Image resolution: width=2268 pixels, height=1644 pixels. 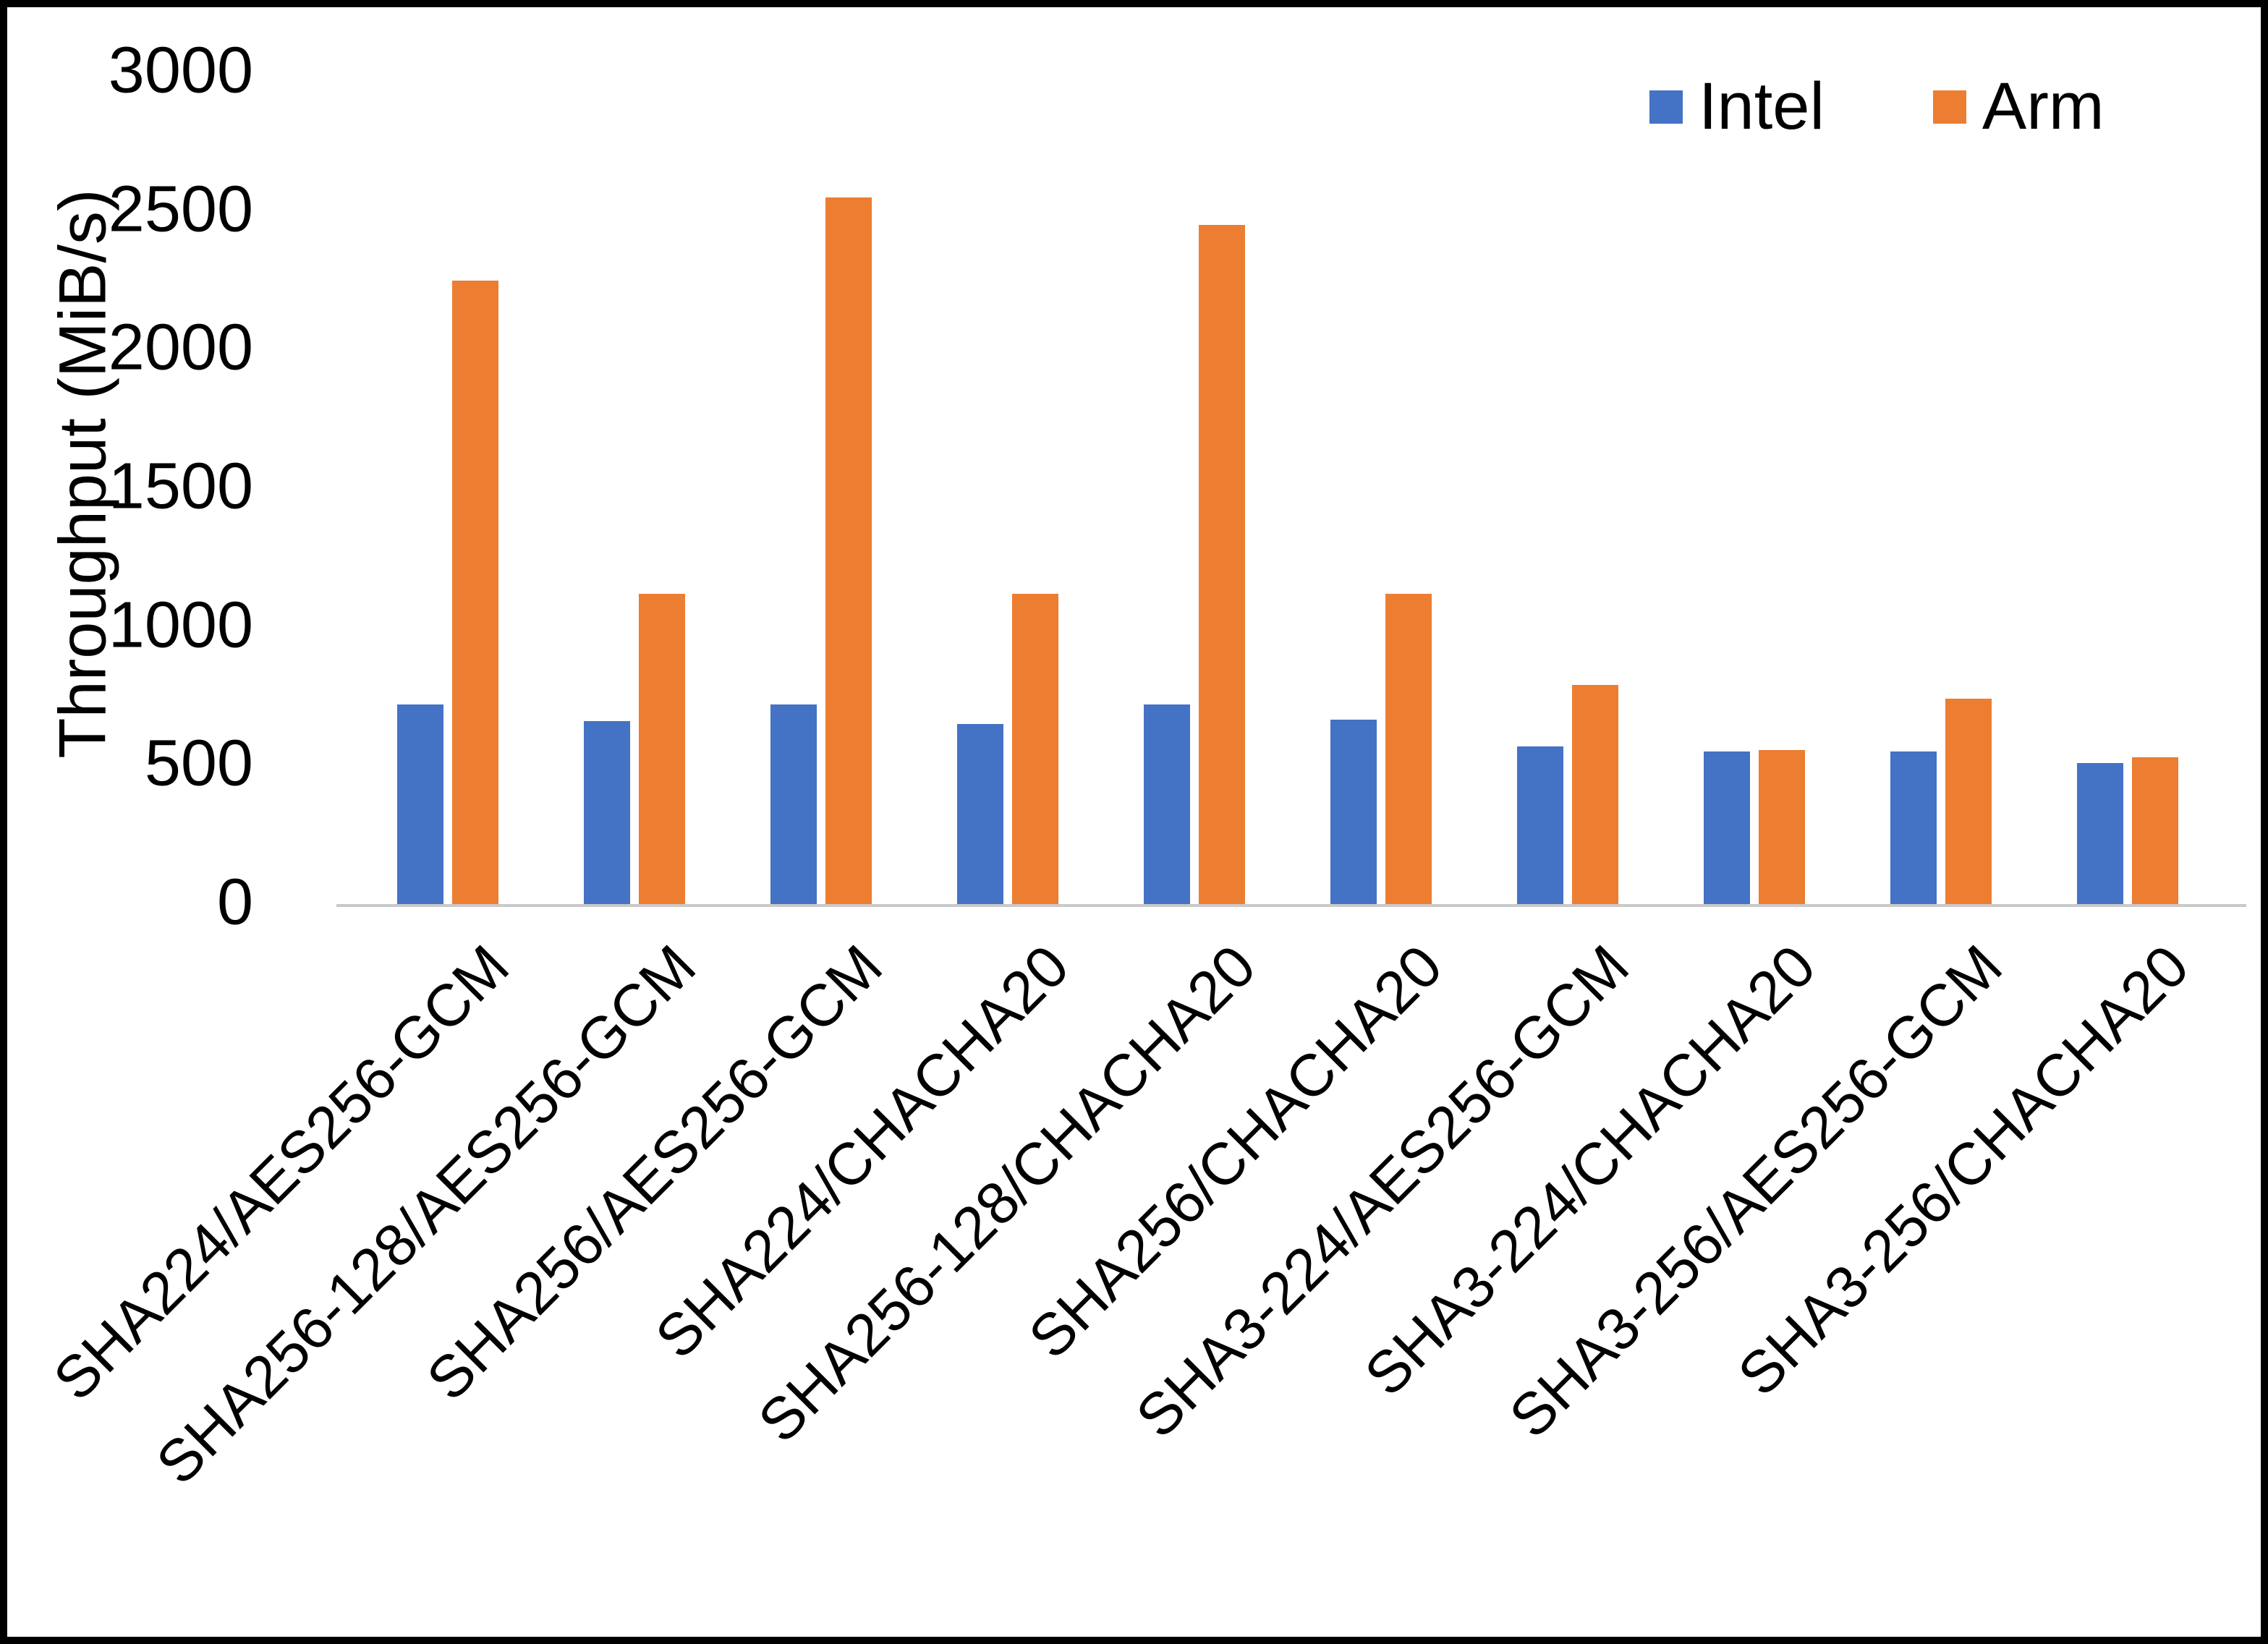 I want to click on y-axis-tick-label: 500, so click(x=198, y=764).